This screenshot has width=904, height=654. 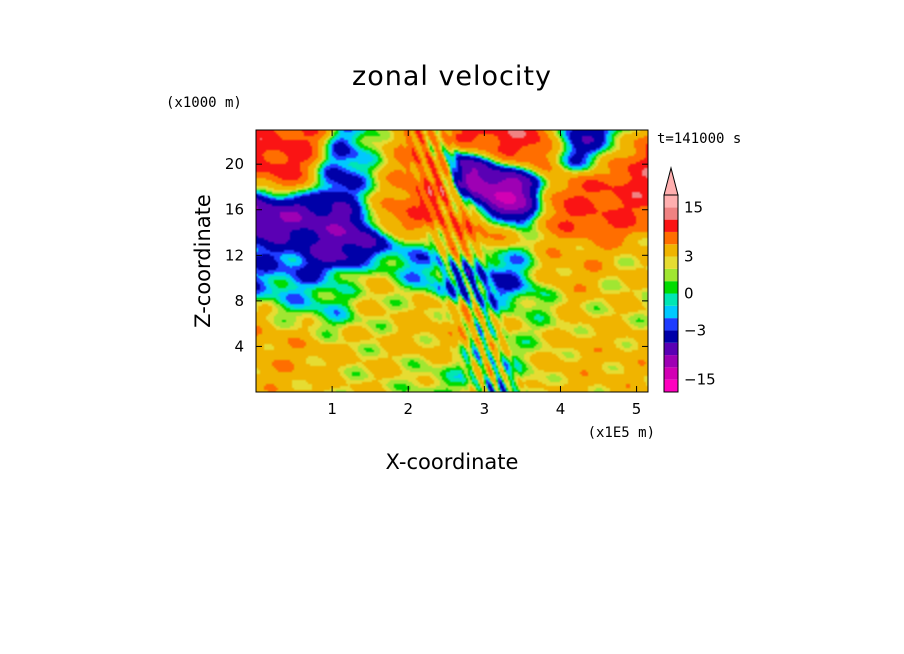 I want to click on x-axis-label: X-coordinate, so click(x=452, y=462).